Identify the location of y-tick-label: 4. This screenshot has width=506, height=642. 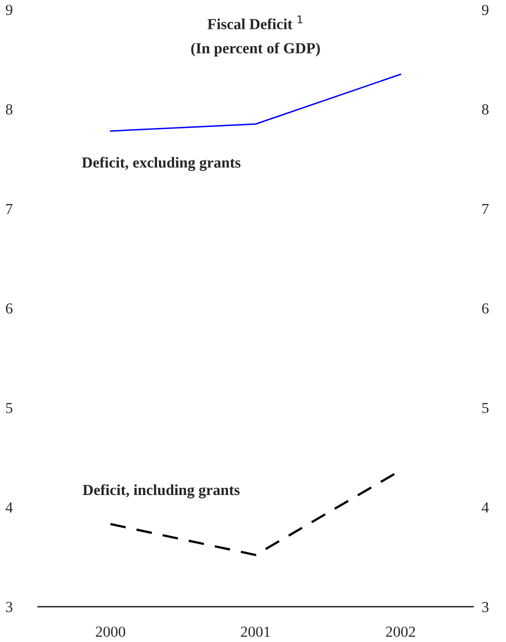
(9, 507).